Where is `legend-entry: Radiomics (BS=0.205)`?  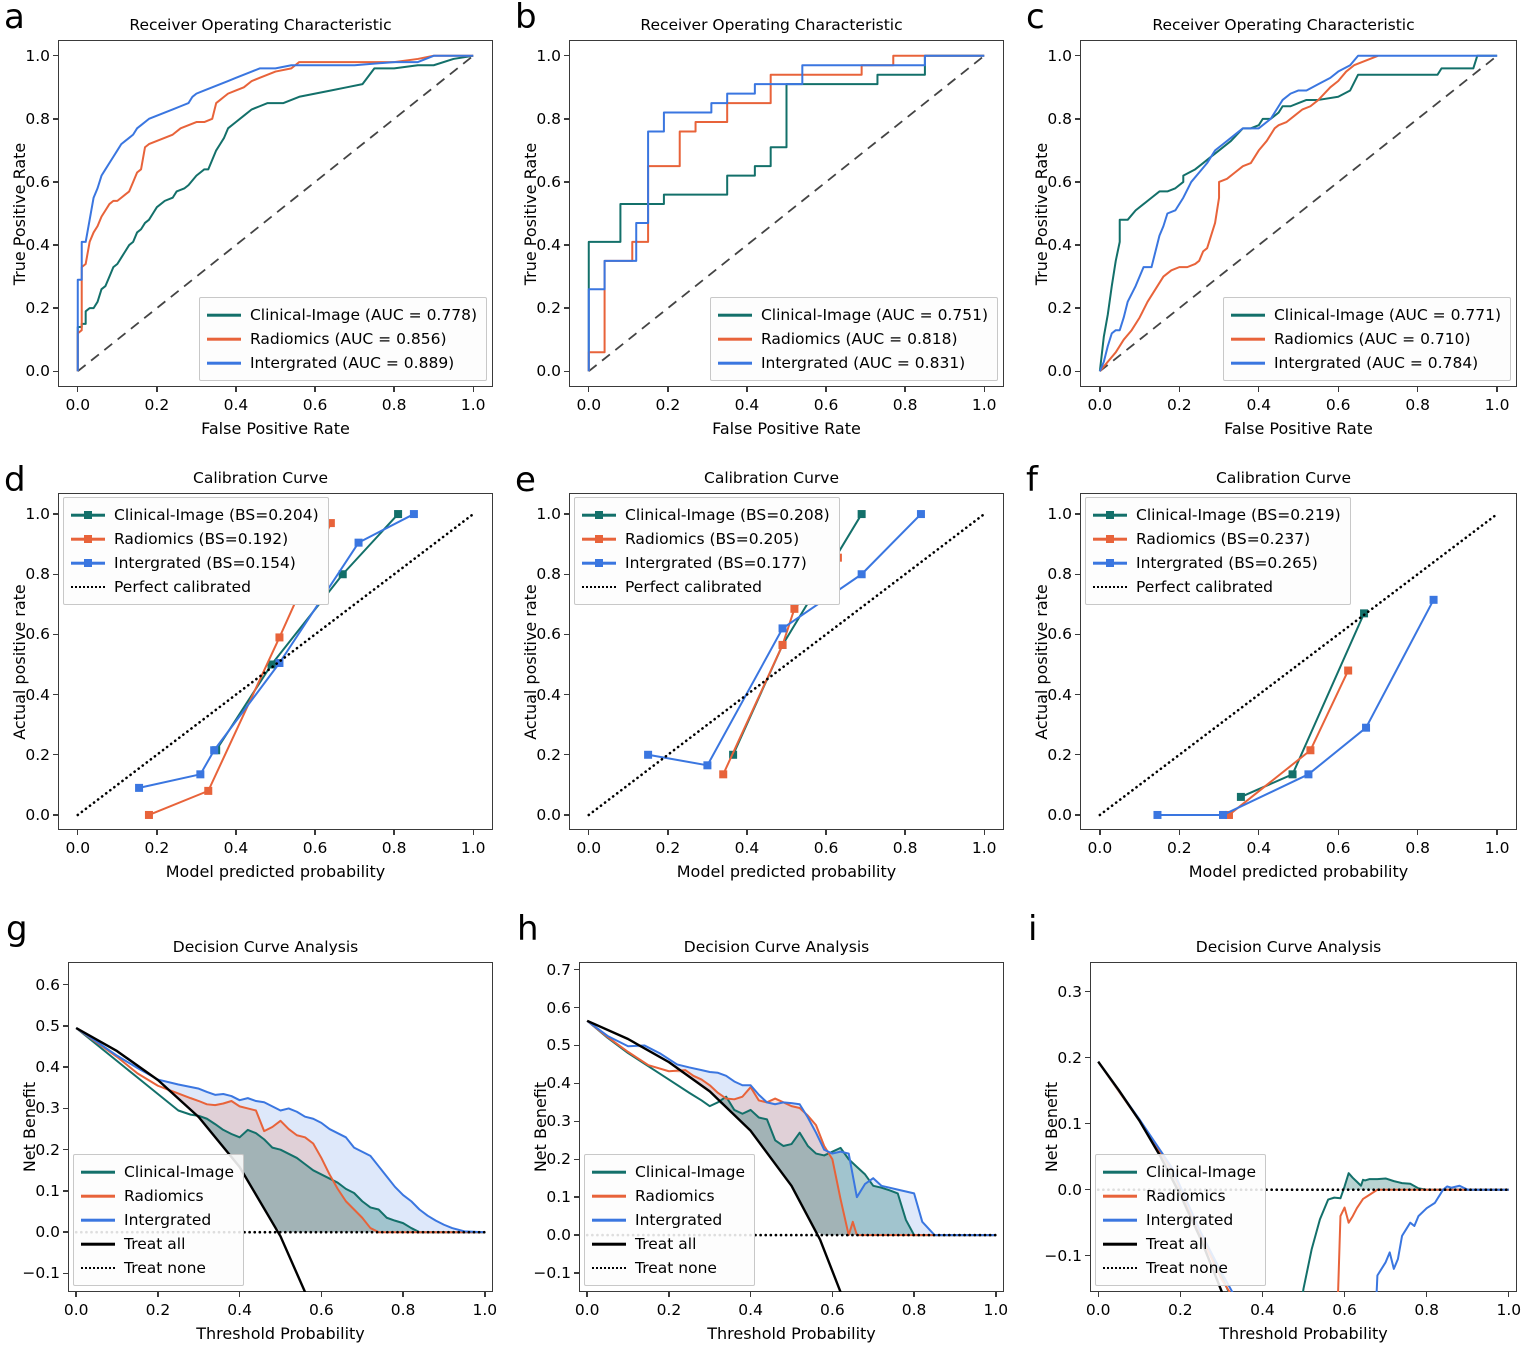 legend-entry: Radiomics (BS=0.205) is located at coordinates (706, 539).